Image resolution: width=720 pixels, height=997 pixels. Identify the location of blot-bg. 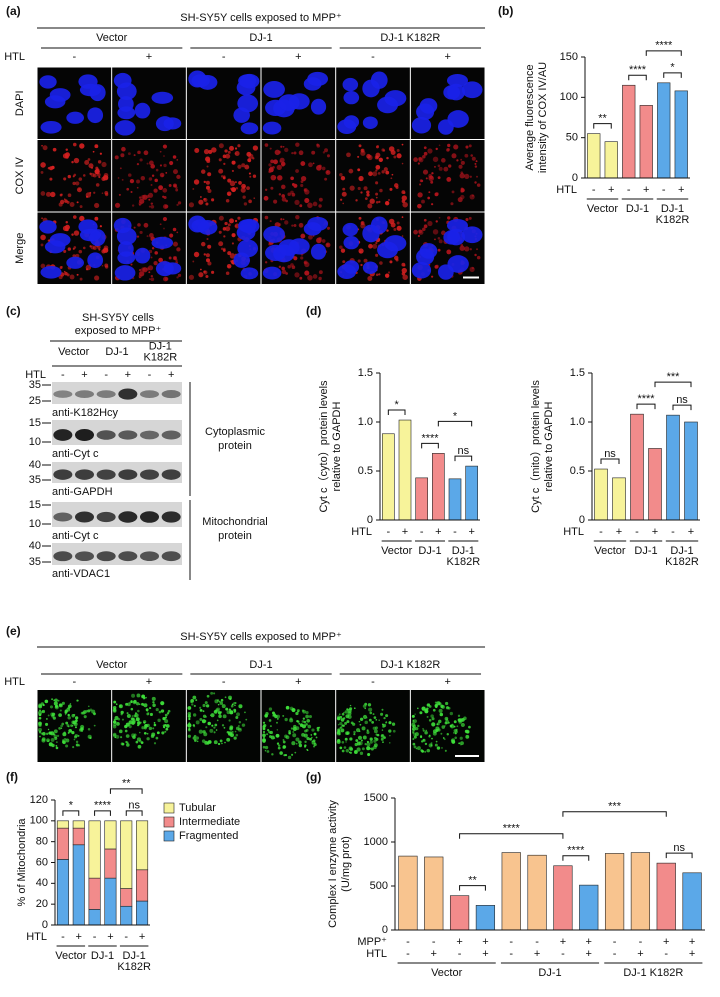
(117, 514).